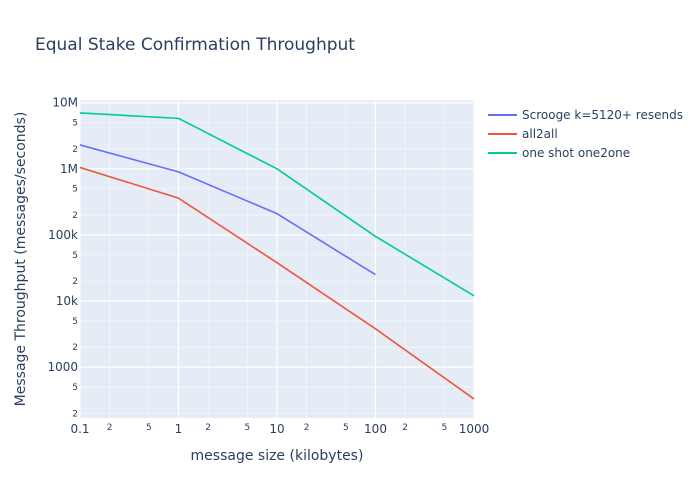  I want to click on y-tick-label: 1M, so click(69, 169).